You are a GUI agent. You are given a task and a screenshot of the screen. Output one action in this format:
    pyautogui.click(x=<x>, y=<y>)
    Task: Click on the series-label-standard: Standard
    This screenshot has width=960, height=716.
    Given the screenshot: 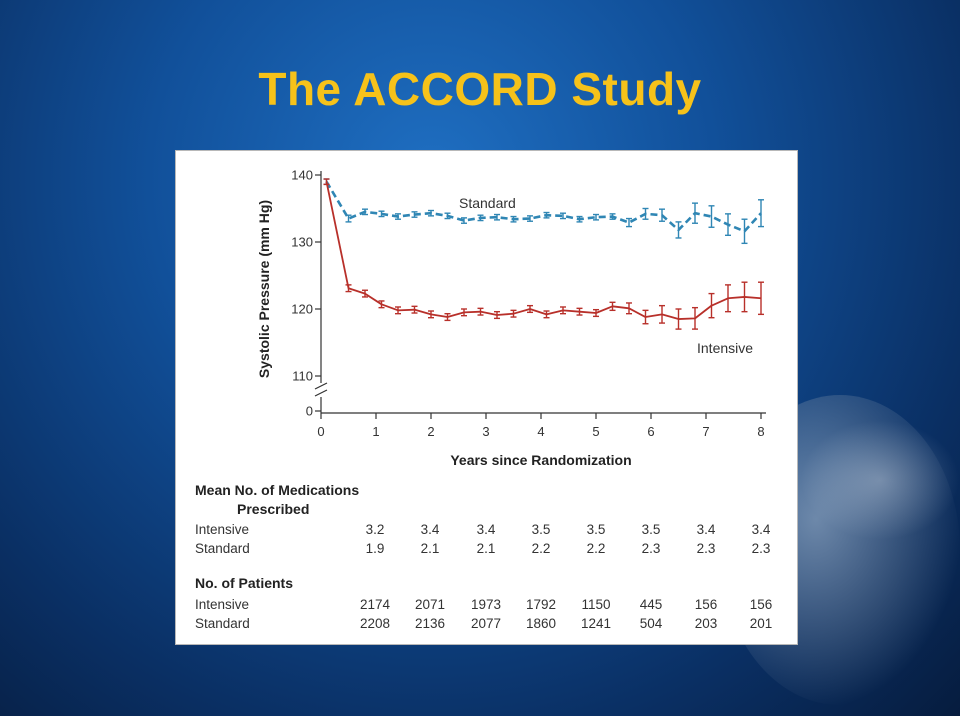 What is the action you would take?
    pyautogui.click(x=487, y=203)
    